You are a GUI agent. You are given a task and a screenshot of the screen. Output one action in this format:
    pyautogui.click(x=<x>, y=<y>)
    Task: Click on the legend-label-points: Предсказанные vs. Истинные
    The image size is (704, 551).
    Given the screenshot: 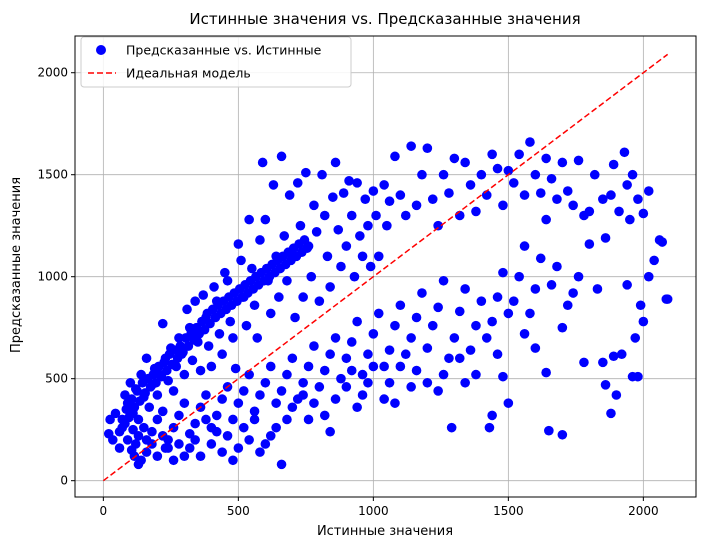 What is the action you would take?
    pyautogui.click(x=224, y=50)
    